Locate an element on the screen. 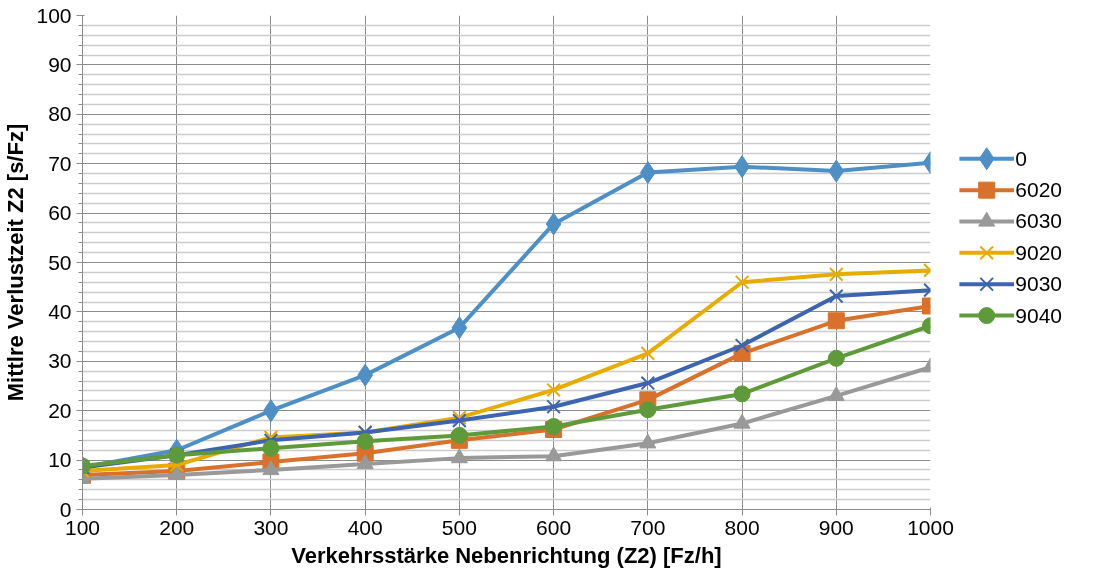  y-tick-label: 100 is located at coordinates (54, 15).